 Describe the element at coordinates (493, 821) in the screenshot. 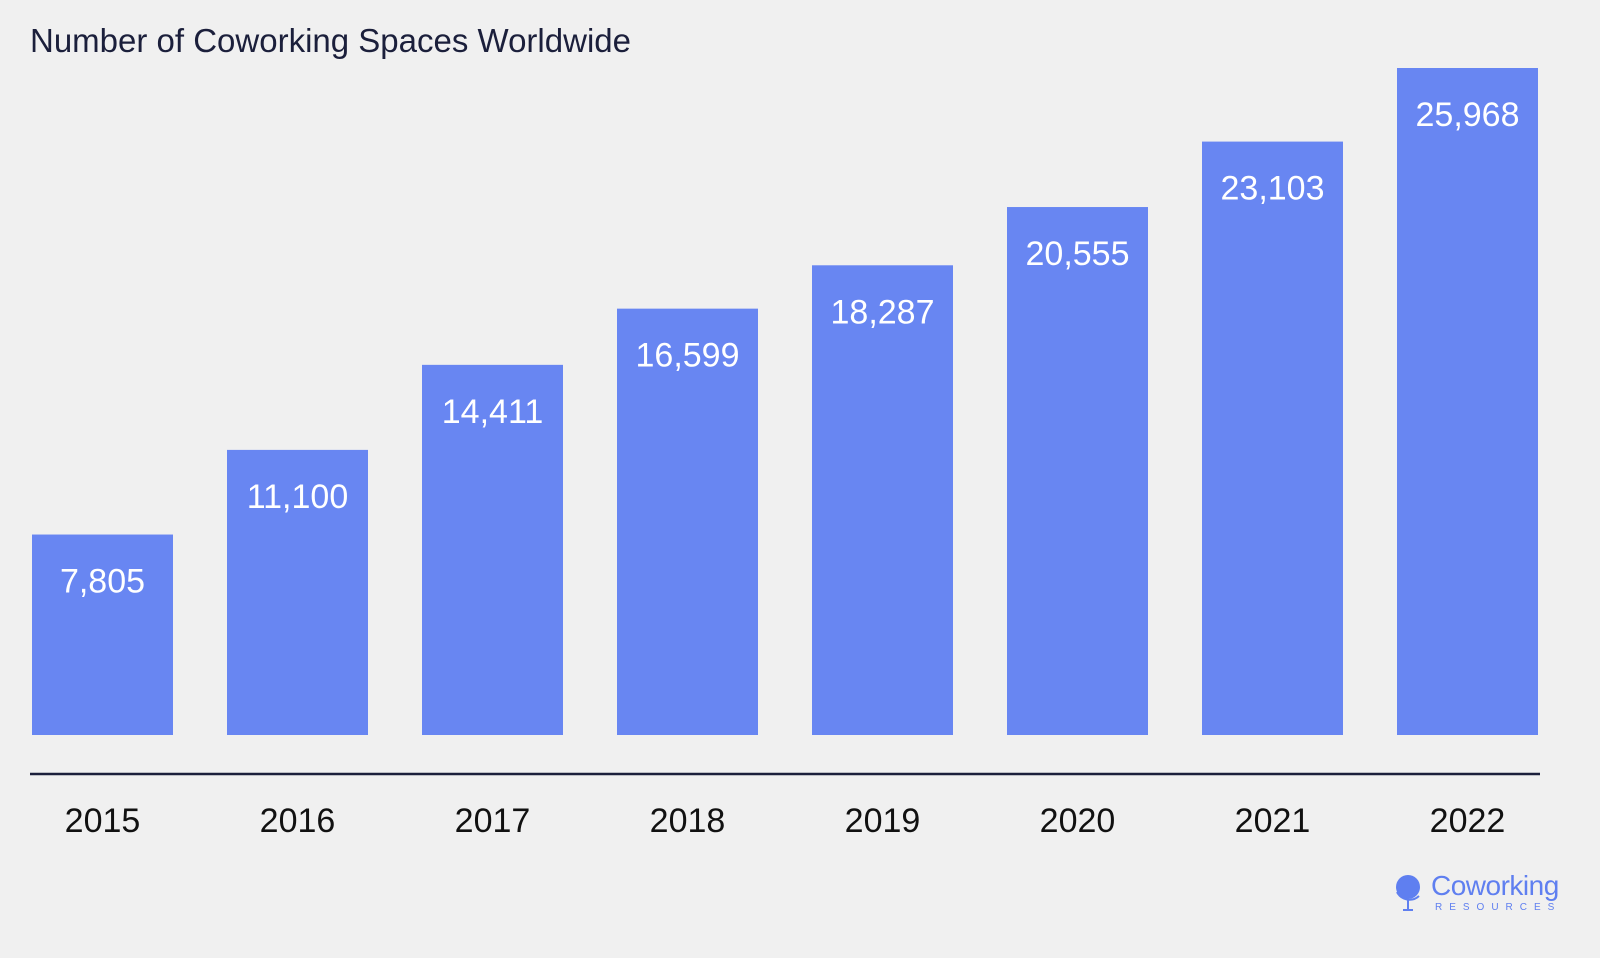

I see `x-tick-label-2017: 2017` at that location.